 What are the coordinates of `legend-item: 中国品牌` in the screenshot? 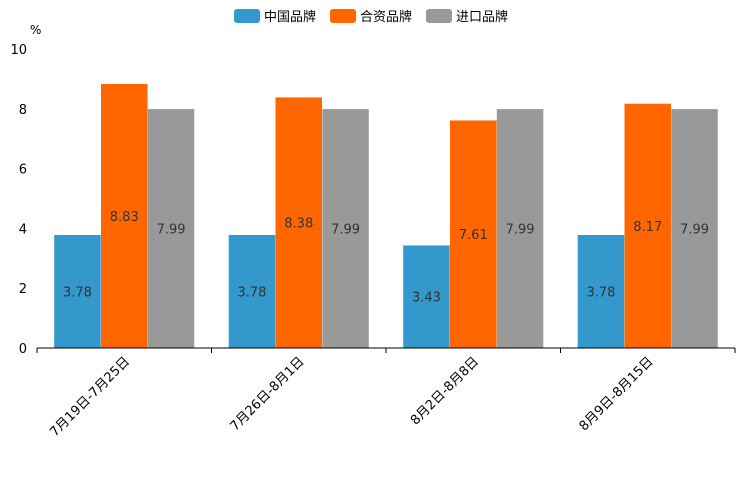 It's located at (275, 17).